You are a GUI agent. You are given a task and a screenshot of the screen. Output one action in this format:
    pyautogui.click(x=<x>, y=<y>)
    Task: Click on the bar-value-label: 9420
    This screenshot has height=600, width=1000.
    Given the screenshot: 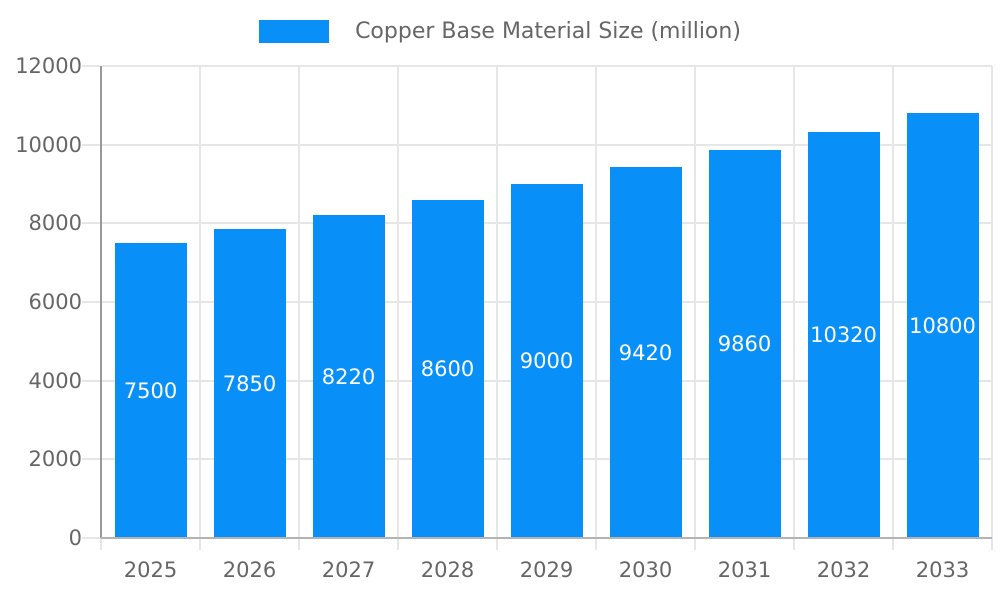 What is the action you would take?
    pyautogui.click(x=645, y=352)
    